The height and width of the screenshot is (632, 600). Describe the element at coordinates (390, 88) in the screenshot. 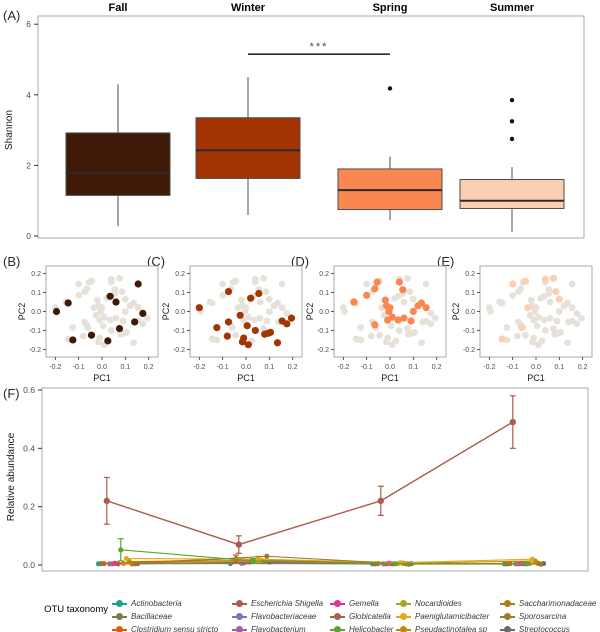

I see `outlier-point` at that location.